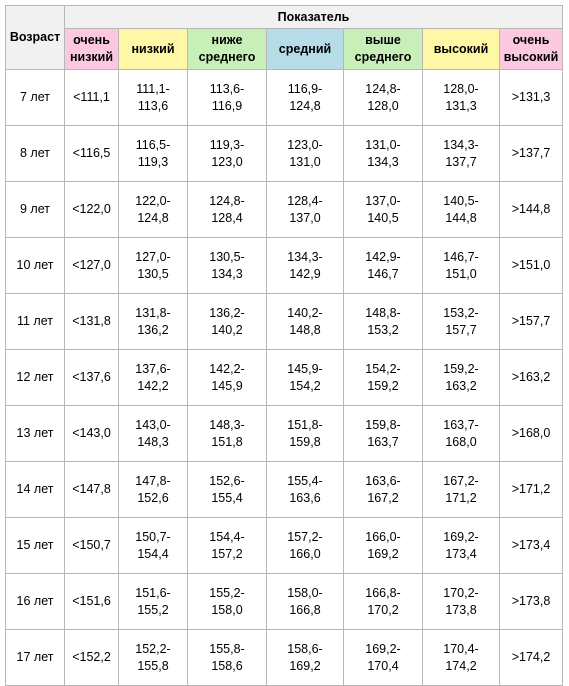 The height and width of the screenshot is (686, 569). I want to click on average-cell: 123,0- 131,0, so click(305, 153).